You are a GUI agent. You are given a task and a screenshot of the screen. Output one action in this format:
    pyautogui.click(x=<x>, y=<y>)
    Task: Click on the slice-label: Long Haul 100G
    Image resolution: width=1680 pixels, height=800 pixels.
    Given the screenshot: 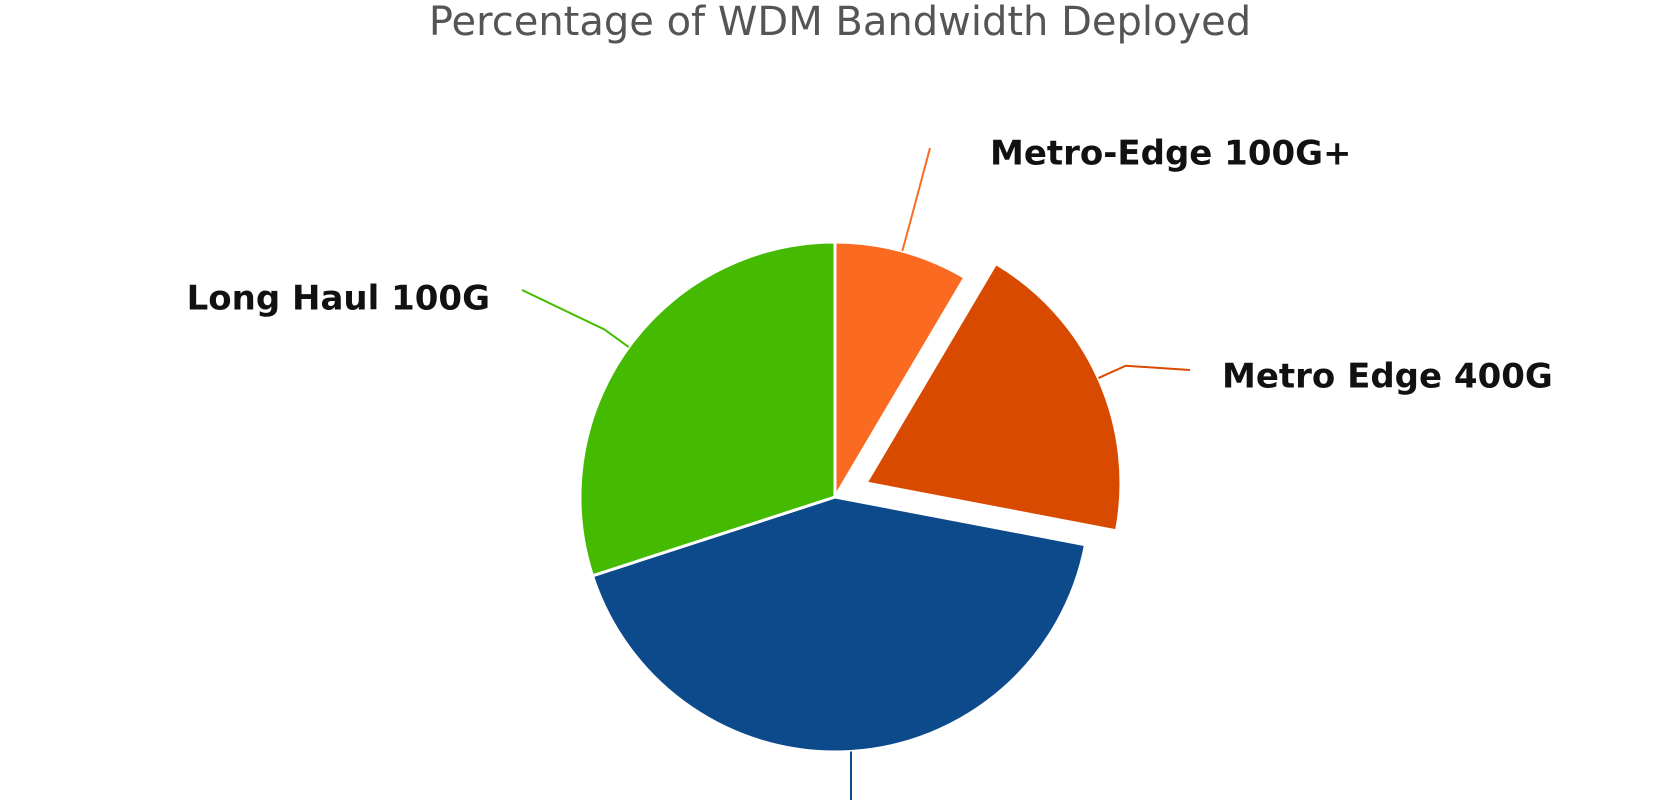 What is the action you would take?
    pyautogui.click(x=338, y=299)
    